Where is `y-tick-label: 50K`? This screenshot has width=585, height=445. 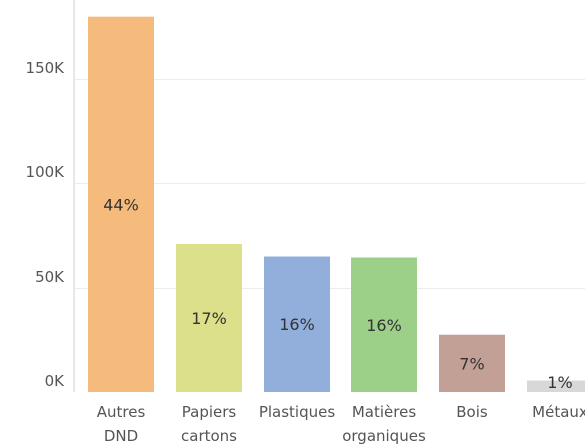
y-tick-label: 50K is located at coordinates (50, 277).